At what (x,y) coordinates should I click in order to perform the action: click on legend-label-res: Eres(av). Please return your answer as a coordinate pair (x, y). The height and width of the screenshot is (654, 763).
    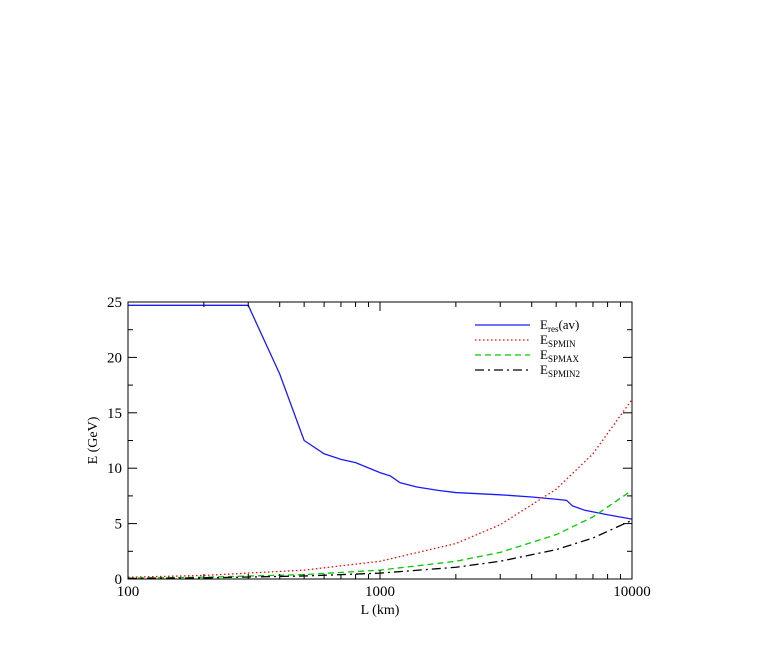
    Looking at the image, I should click on (559, 325).